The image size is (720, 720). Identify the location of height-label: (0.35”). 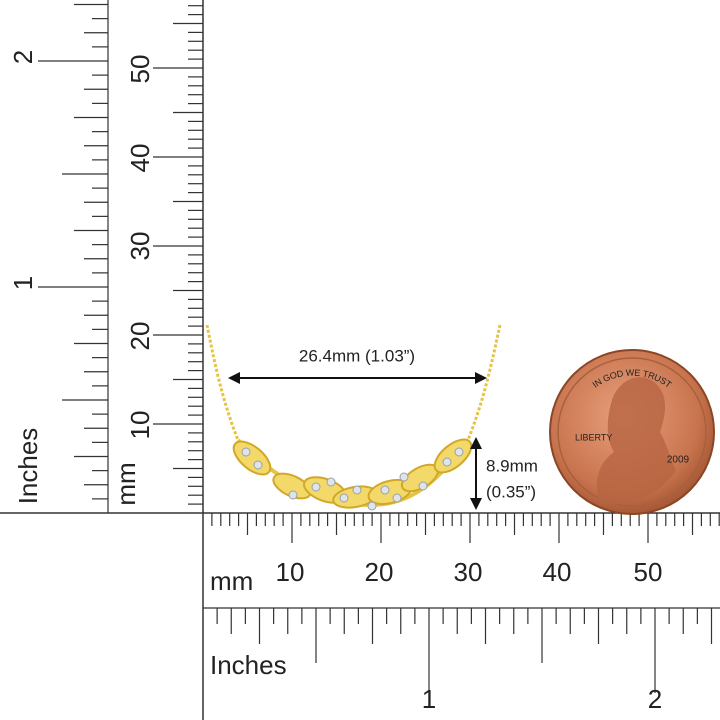
(511, 491).